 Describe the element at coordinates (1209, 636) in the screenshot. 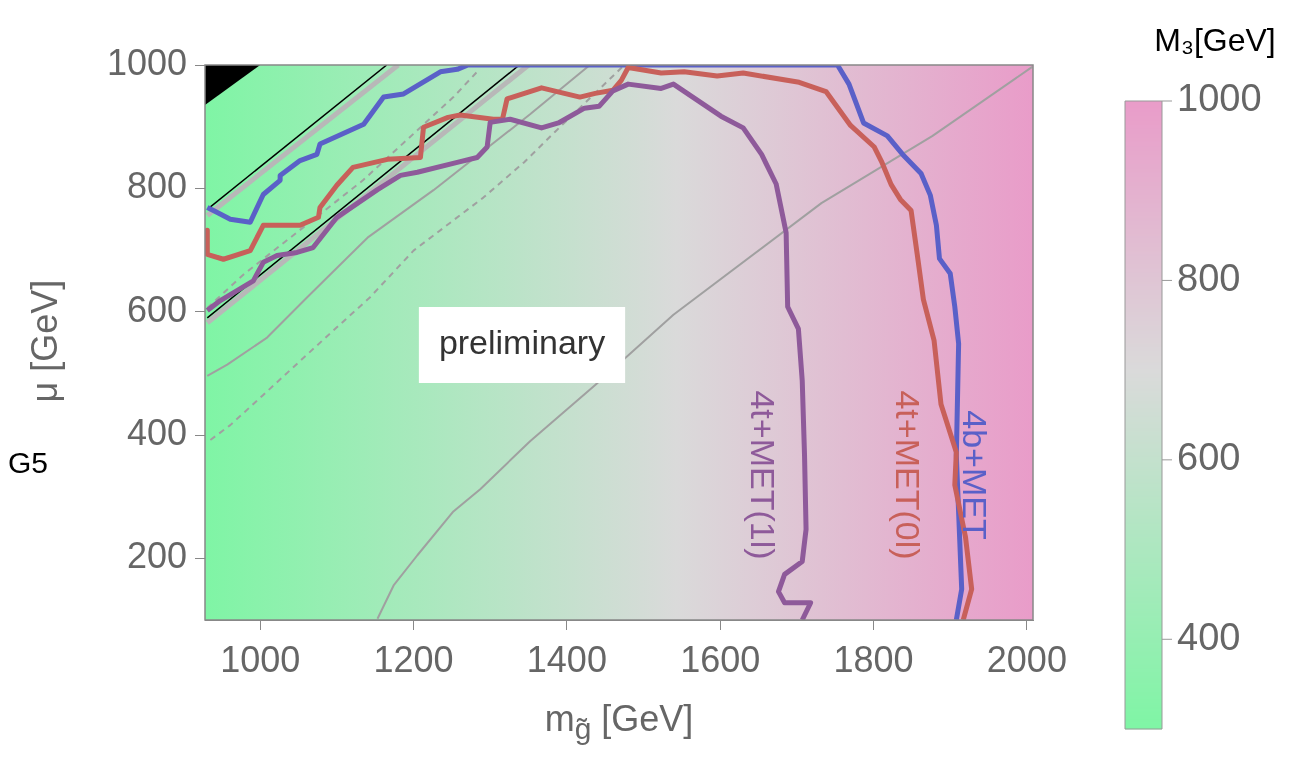

I see `color-bar-label: 400` at that location.